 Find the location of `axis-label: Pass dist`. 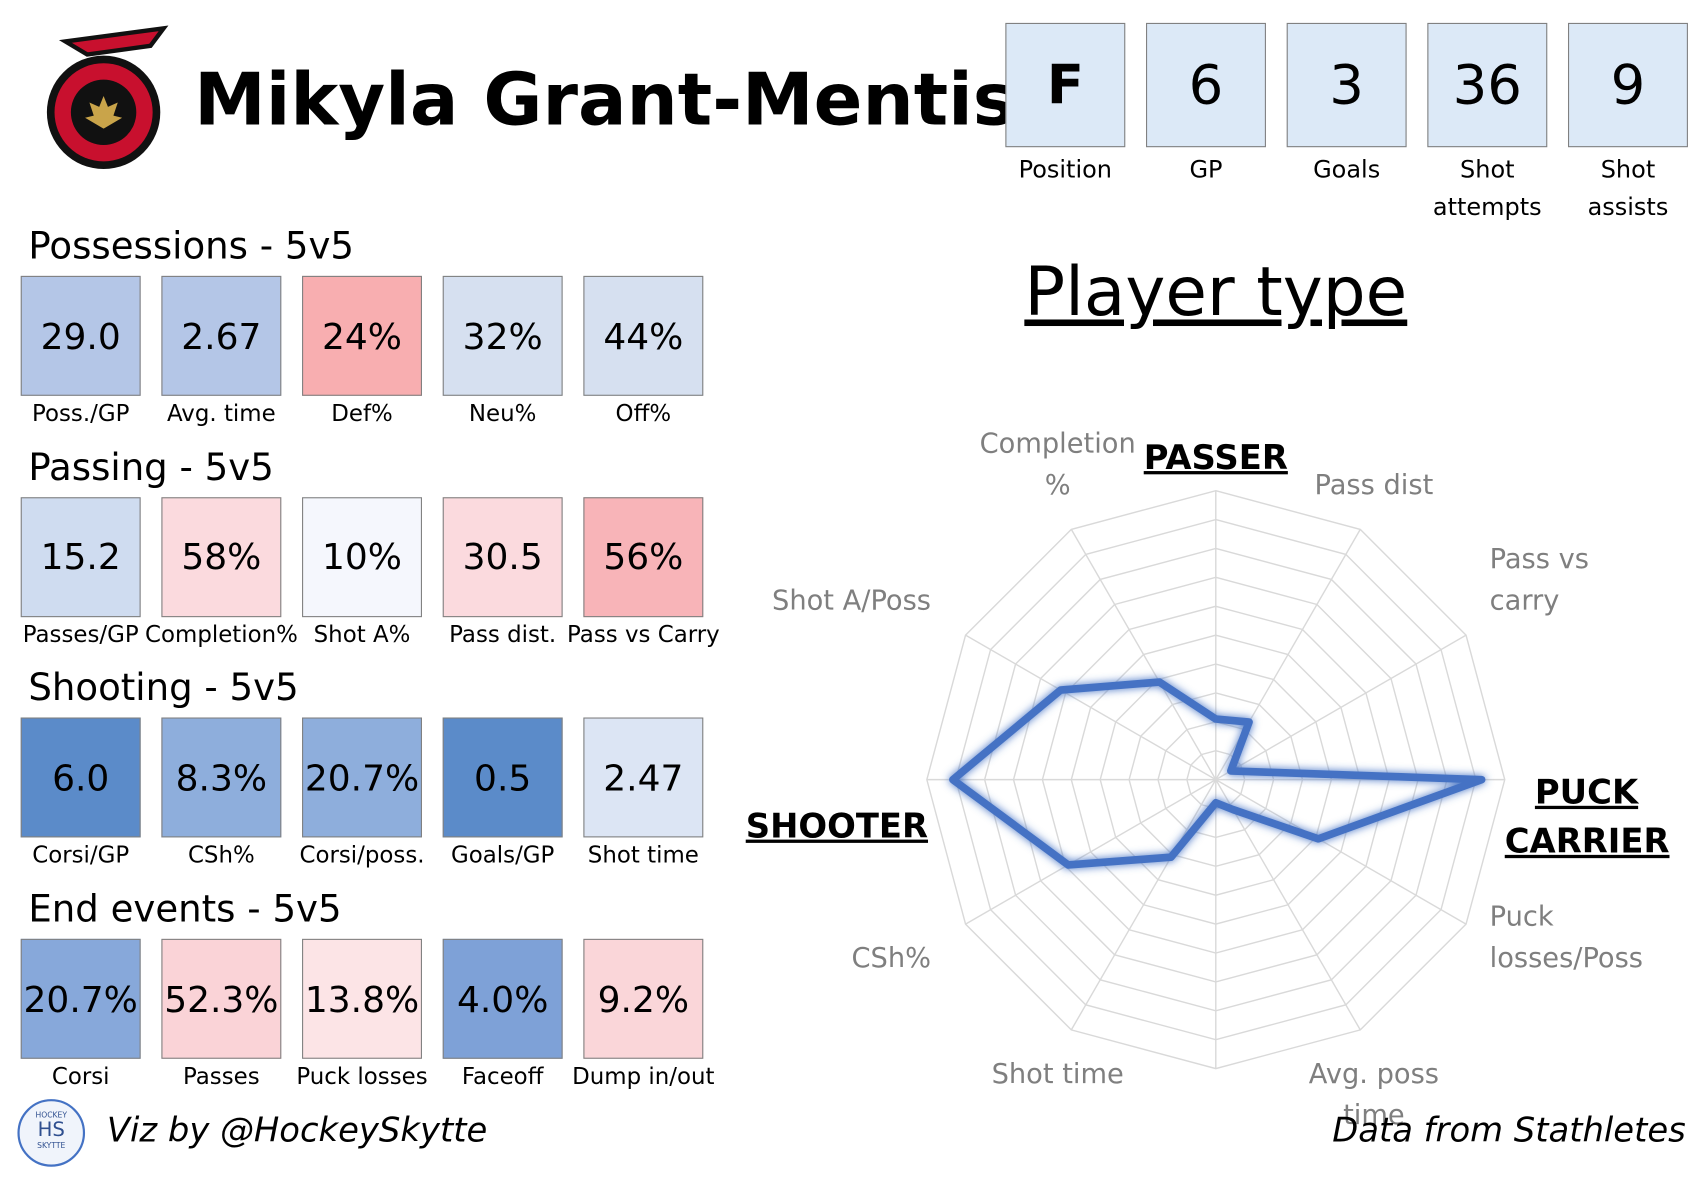

axis-label: Pass dist is located at coordinates (1374, 484).